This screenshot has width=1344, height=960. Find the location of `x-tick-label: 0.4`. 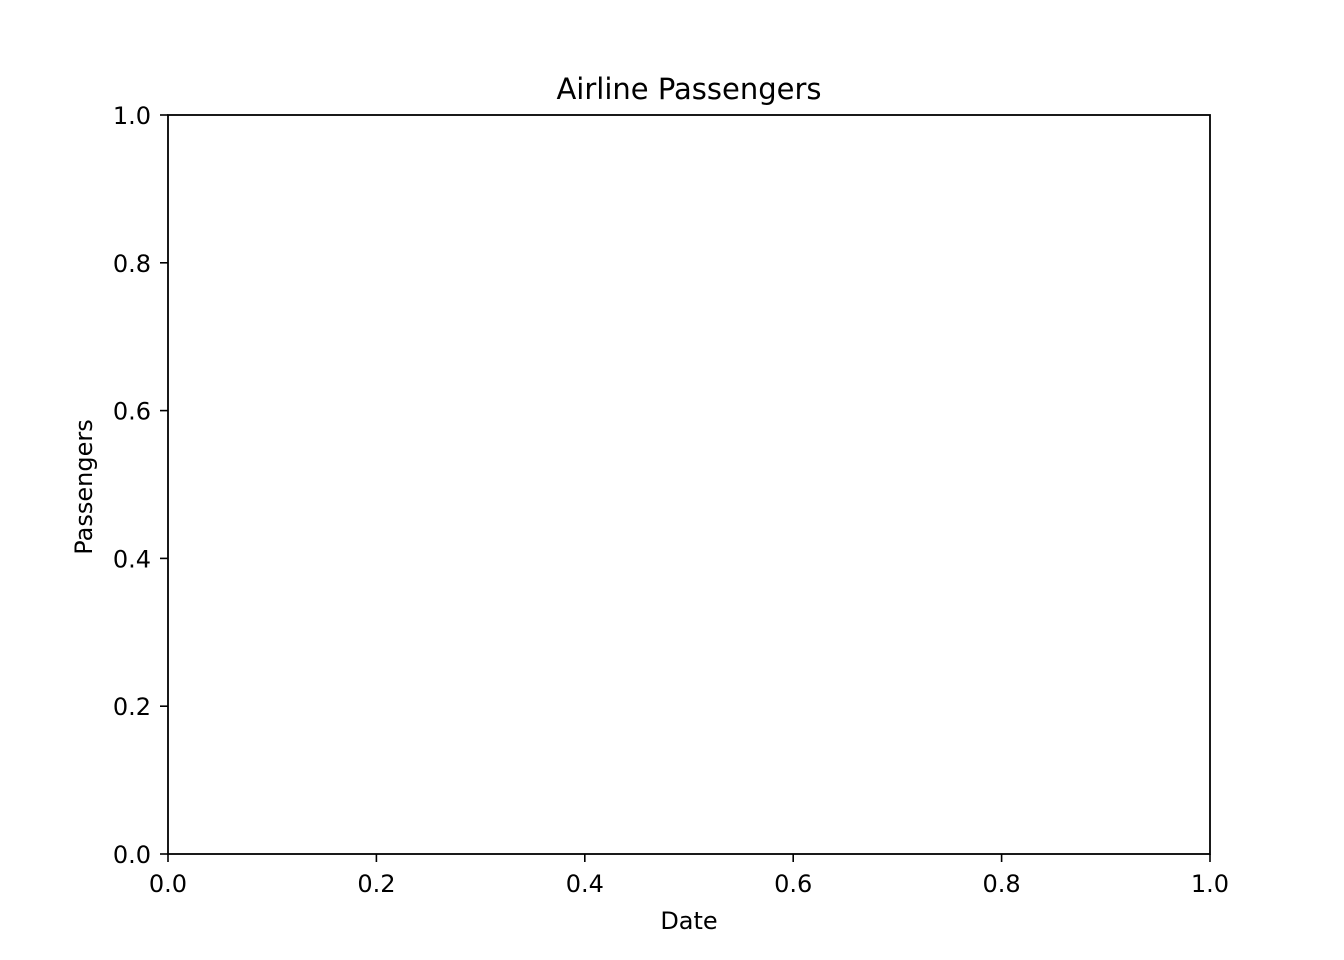

x-tick-label: 0.4 is located at coordinates (585, 884).